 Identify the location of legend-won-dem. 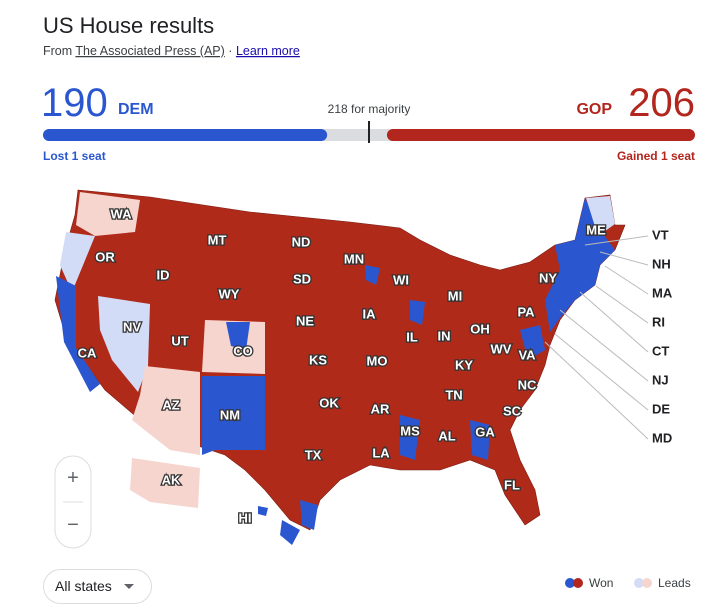
(570, 583).